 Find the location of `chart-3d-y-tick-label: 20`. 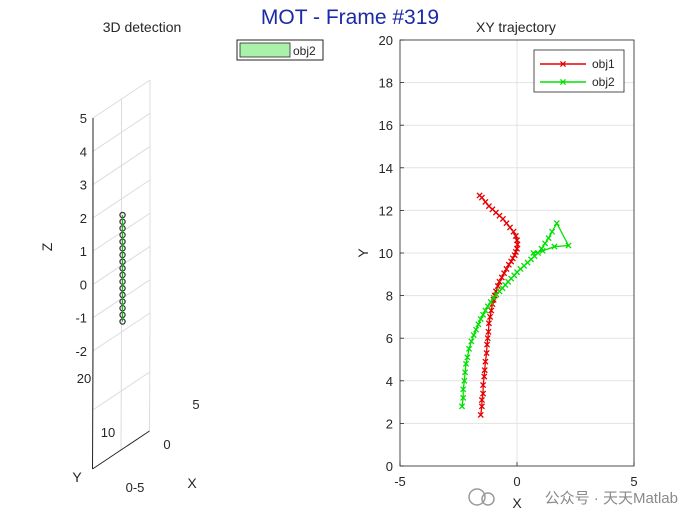

chart-3d-y-tick-label: 20 is located at coordinates (84, 378).